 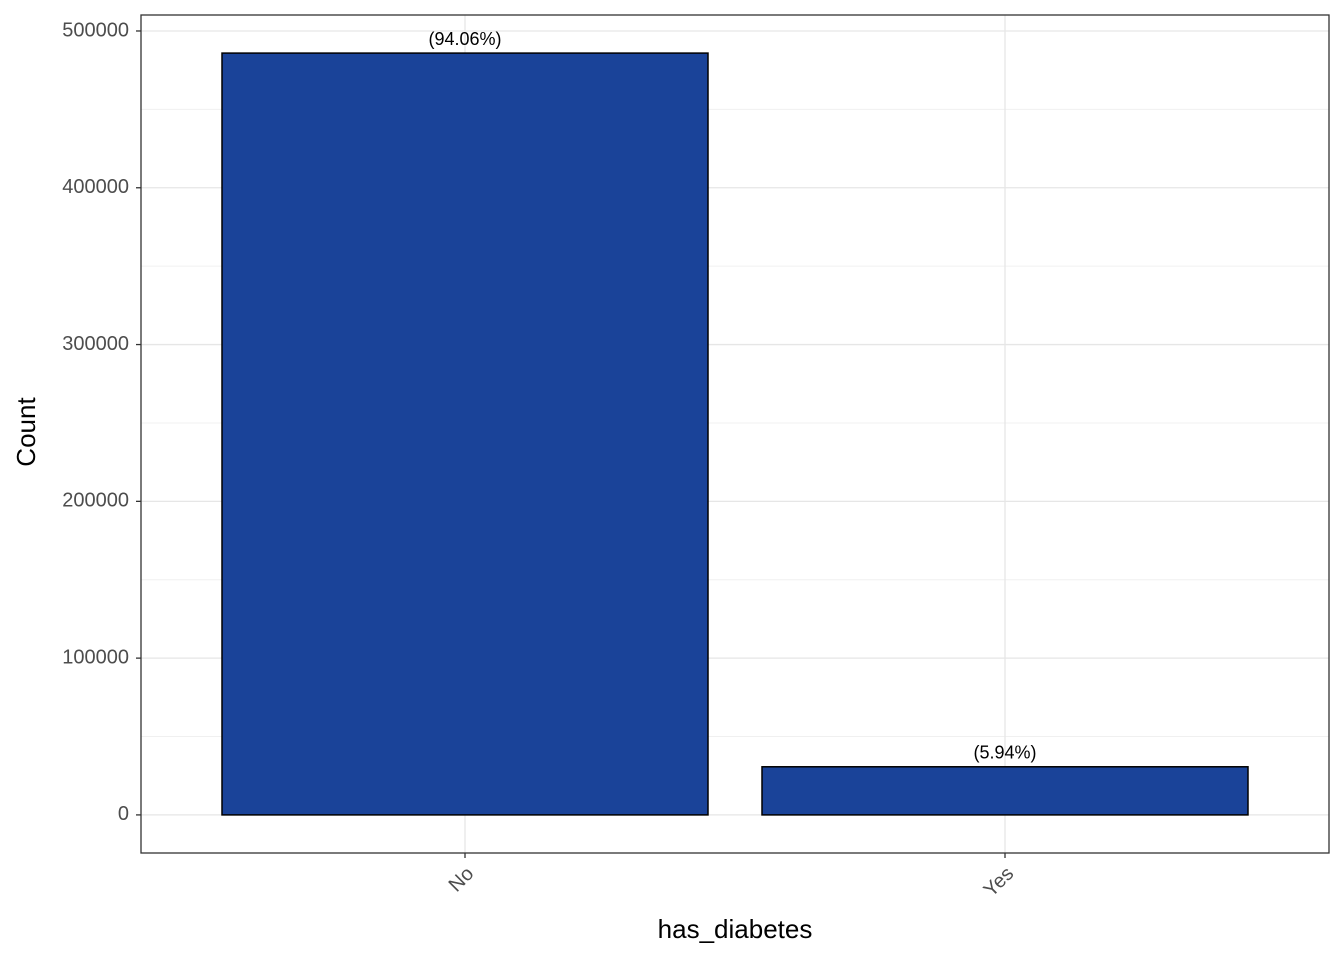 I want to click on x-axis-title: has_diabetes, so click(x=735, y=929).